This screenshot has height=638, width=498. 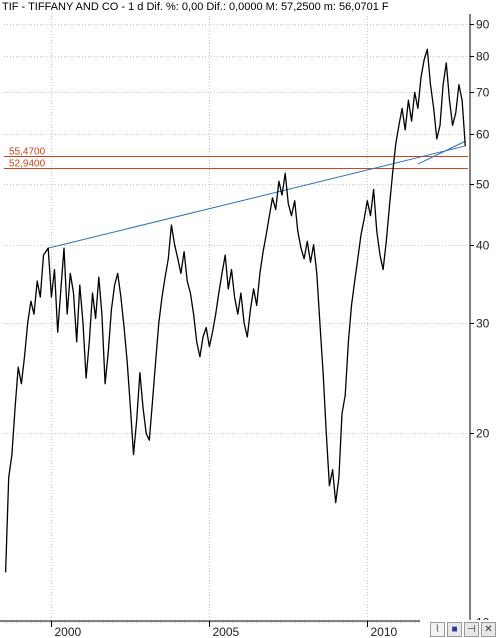 What do you see at coordinates (27, 152) in the screenshot?
I see `level-label: 55,4700` at bounding box center [27, 152].